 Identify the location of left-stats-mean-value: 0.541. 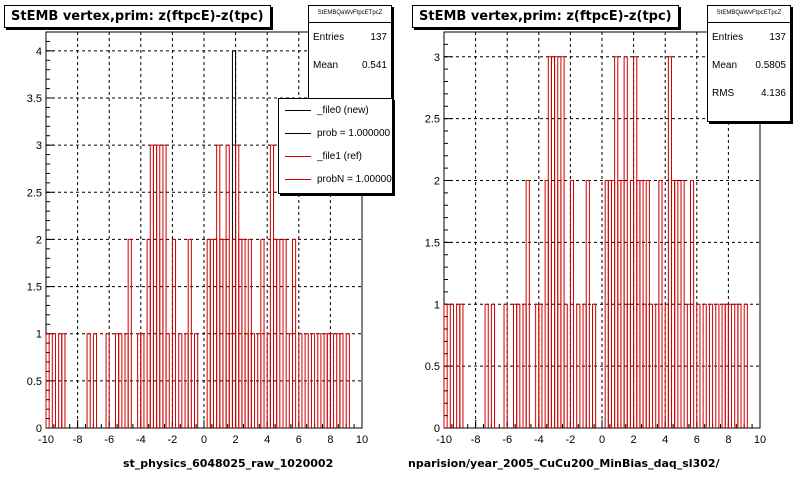
(374, 65).